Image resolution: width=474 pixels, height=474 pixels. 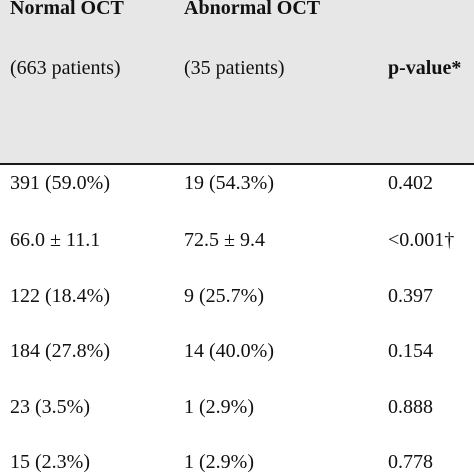 I want to click on table-cell-p-row-1: 0.402, so click(x=410, y=183).